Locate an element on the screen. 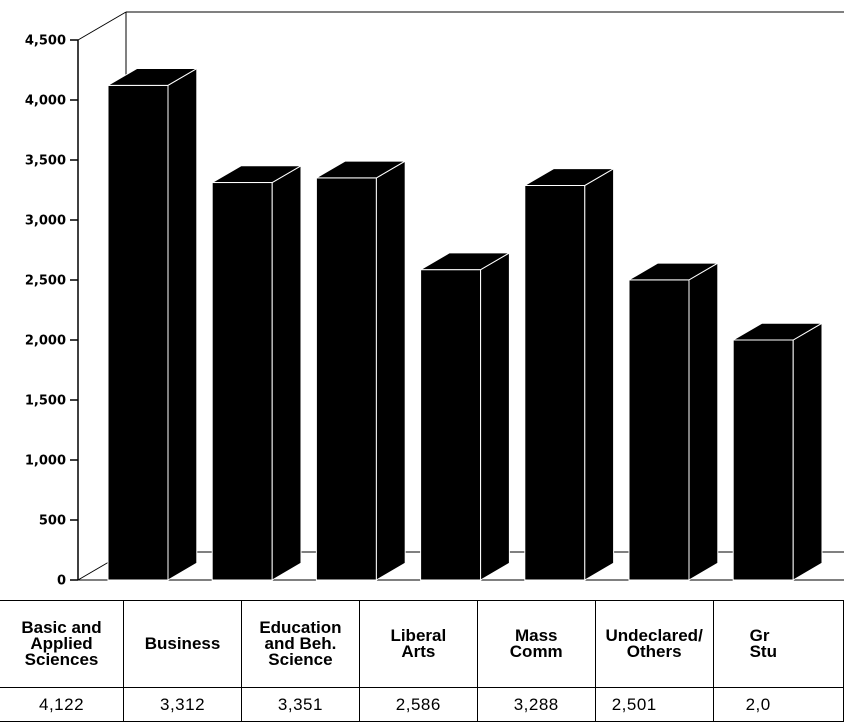 This screenshot has height=722, width=844. value-cell: 3,288 is located at coordinates (536, 704).